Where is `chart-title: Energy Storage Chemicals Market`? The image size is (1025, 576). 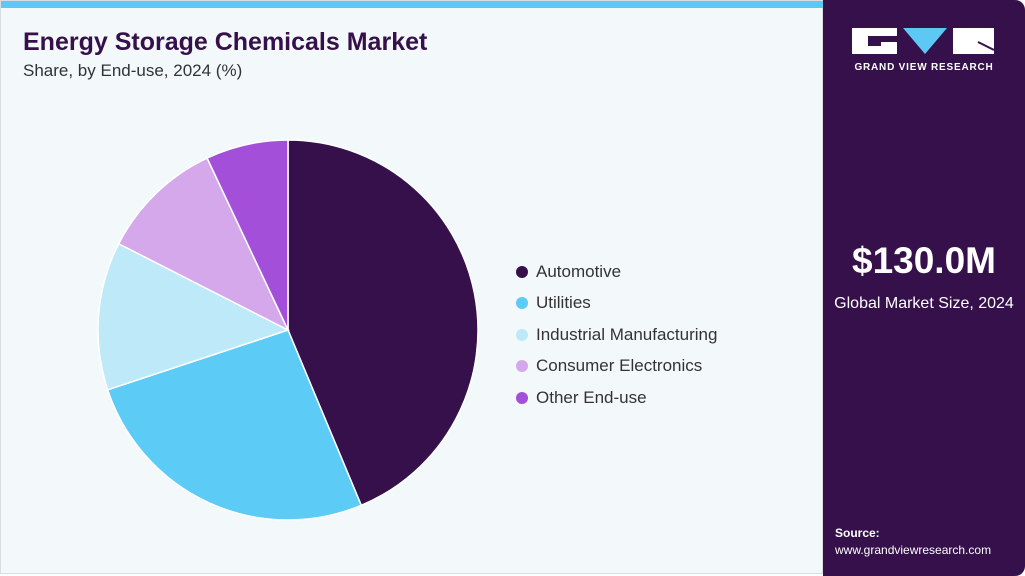 chart-title: Energy Storage Chemicals Market is located at coordinates (225, 42).